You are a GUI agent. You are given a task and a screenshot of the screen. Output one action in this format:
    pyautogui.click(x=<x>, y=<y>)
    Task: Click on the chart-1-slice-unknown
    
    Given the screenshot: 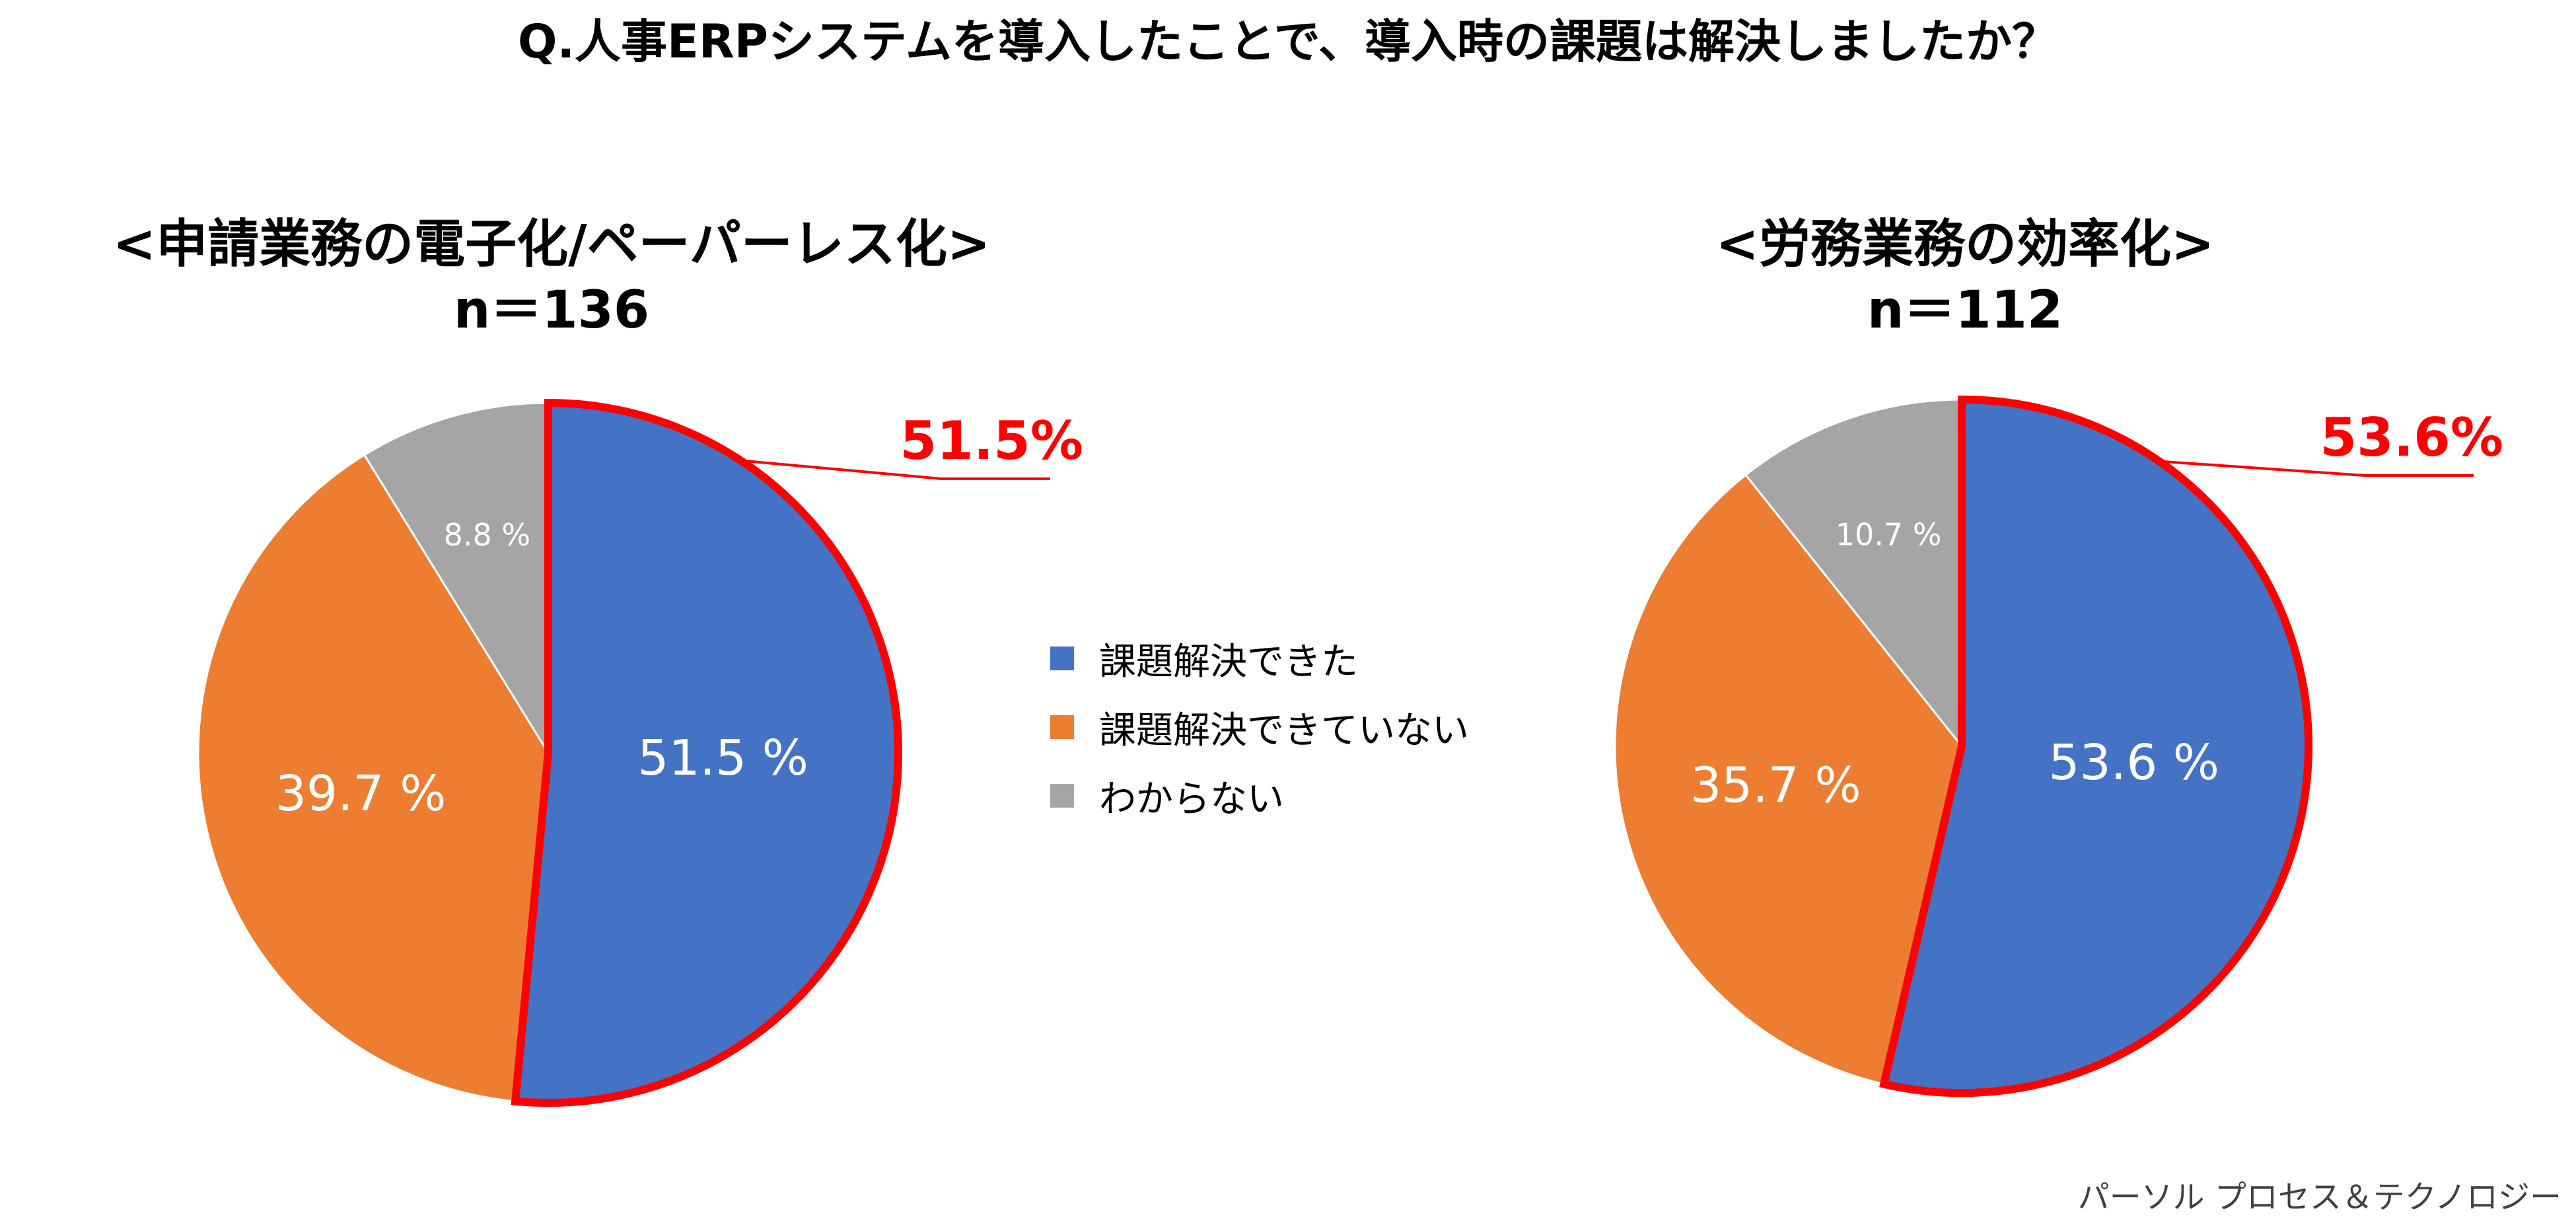 What is the action you would take?
    pyautogui.click(x=457, y=579)
    